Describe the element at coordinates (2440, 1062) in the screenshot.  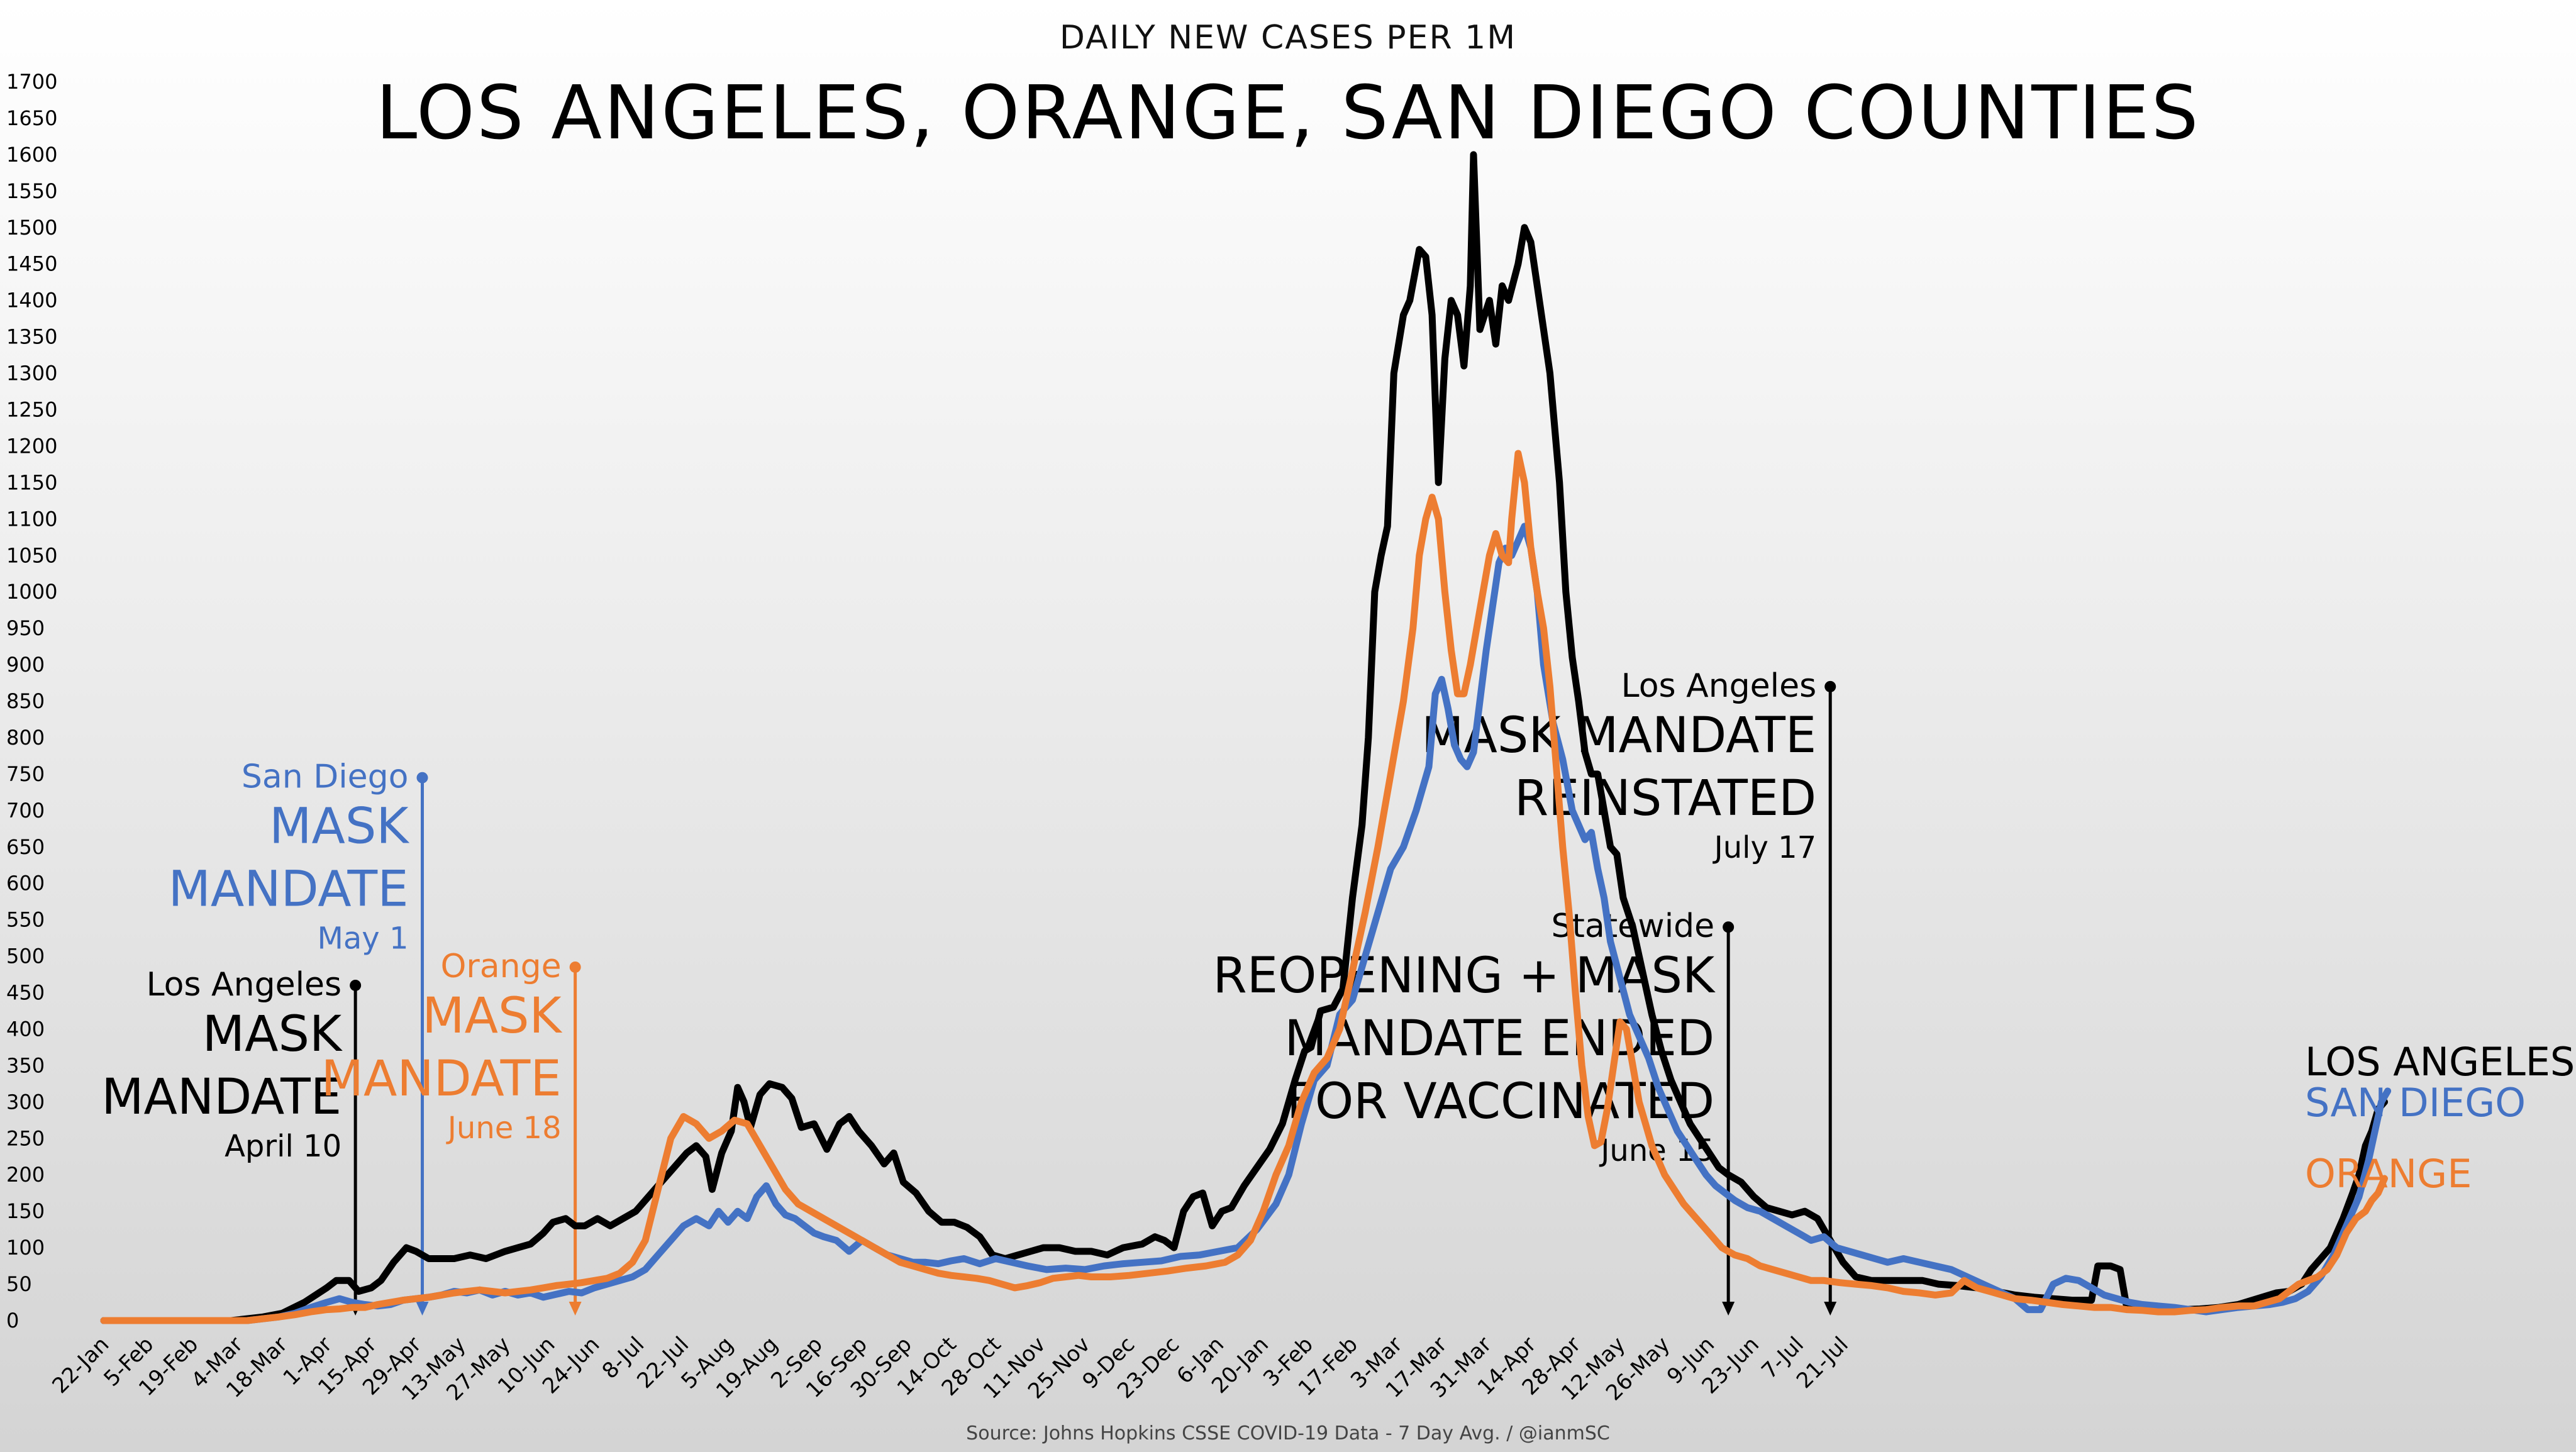
I see `end-label: LOS ANGELES` at that location.